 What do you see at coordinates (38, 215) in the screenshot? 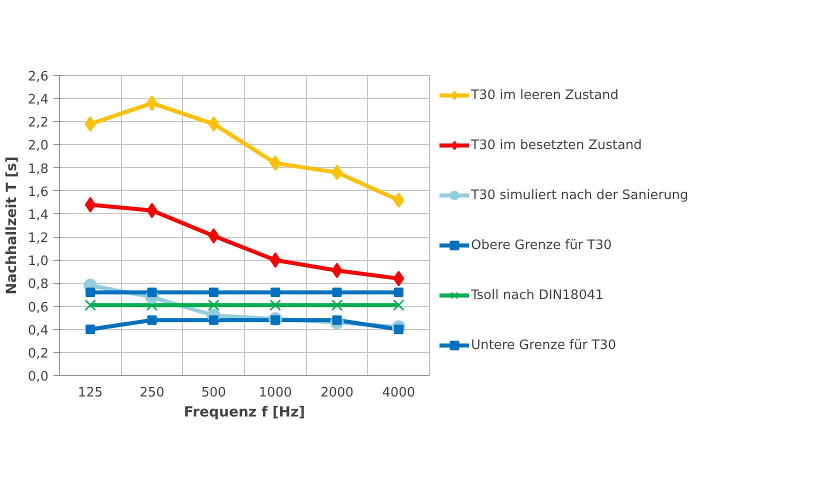
I see `y-tick-label: 1,4` at bounding box center [38, 215].